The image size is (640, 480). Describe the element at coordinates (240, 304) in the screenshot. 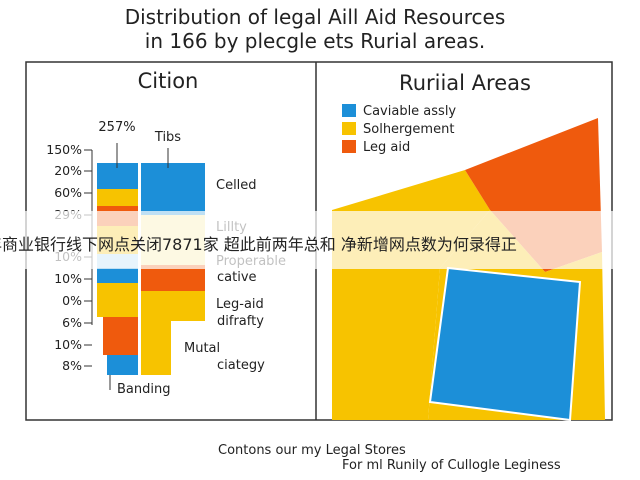

I see `side-label: Leg-aid` at that location.